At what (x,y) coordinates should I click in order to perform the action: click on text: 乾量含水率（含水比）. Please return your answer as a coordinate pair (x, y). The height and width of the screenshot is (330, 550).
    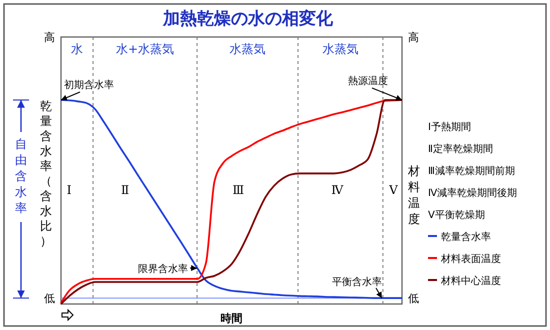
    Looking at the image, I should click on (46, 173).